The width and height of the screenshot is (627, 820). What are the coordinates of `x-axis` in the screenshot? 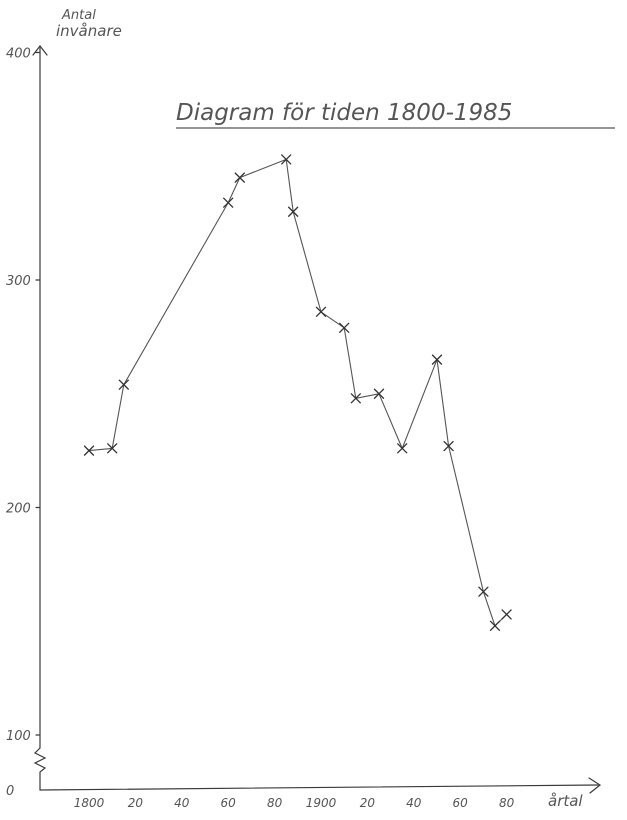 It's located at (319, 787).